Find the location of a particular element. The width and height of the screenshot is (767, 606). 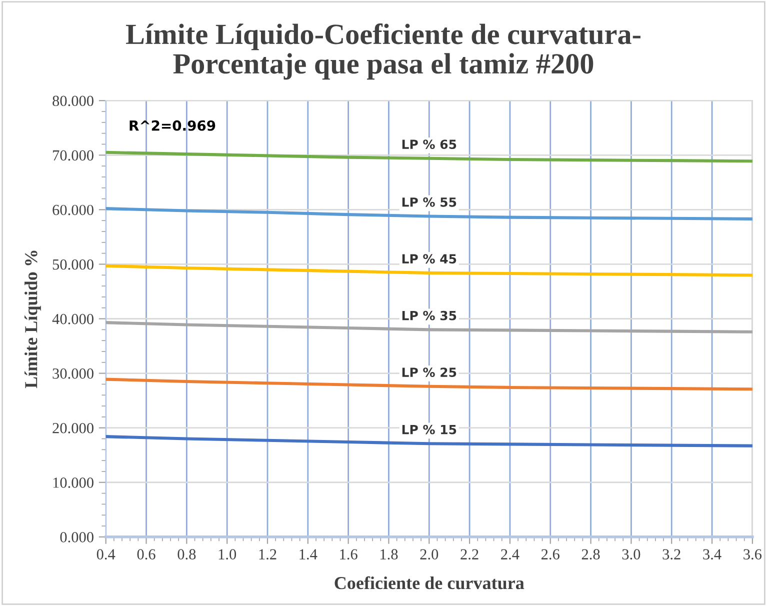

x-tick-label: 2.2 is located at coordinates (469, 554).